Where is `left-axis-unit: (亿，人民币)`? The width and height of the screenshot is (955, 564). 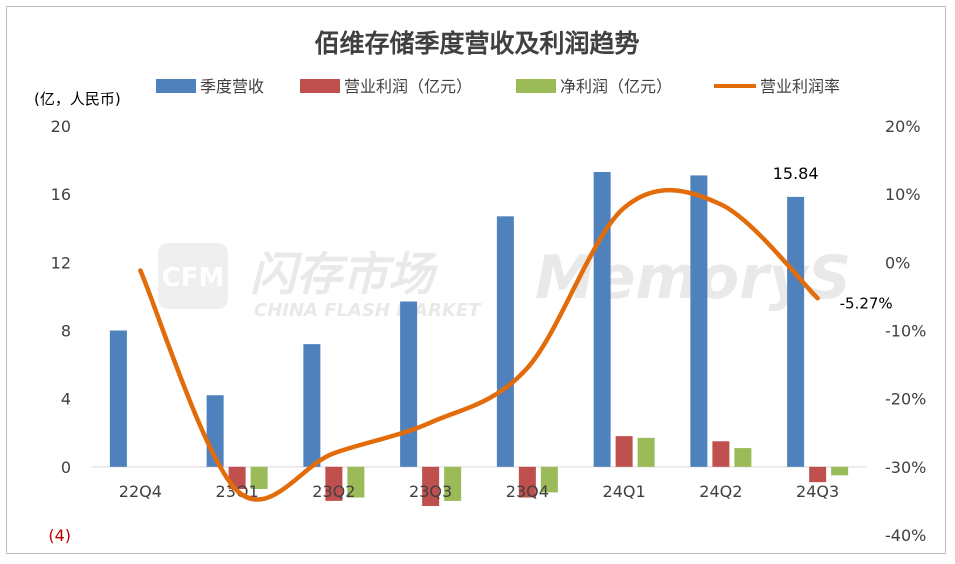 left-axis-unit: (亿，人民币) is located at coordinates (77, 99).